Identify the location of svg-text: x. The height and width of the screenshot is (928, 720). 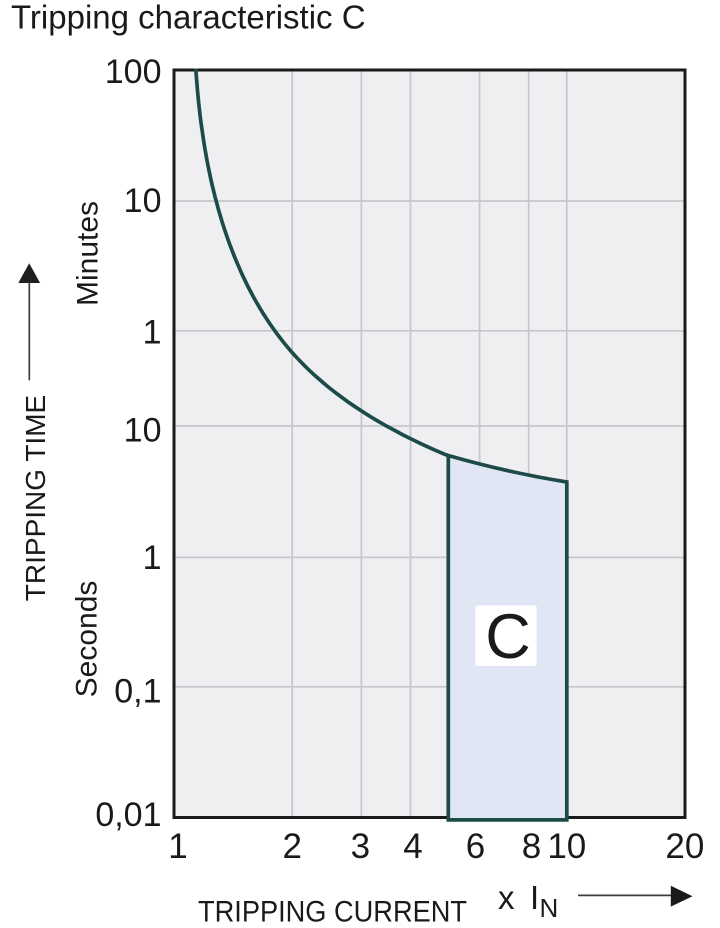
(506, 897).